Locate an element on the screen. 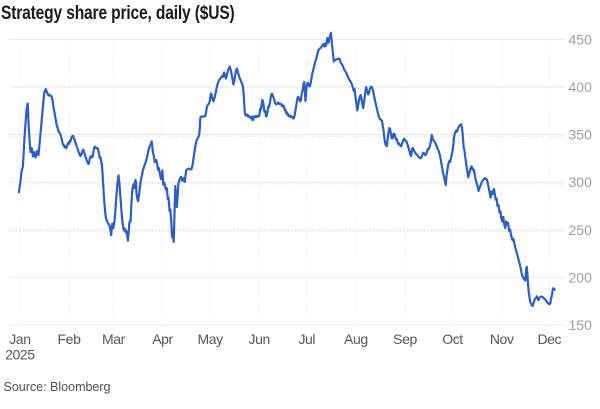  svg-text: 150 is located at coordinates (581, 325).